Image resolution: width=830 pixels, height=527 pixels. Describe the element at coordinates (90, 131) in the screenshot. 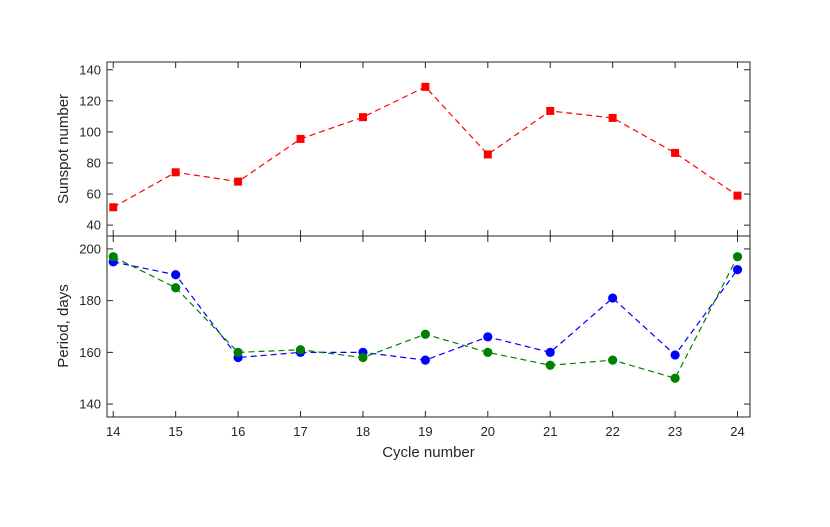

I see `top-ytick-label: 100` at that location.